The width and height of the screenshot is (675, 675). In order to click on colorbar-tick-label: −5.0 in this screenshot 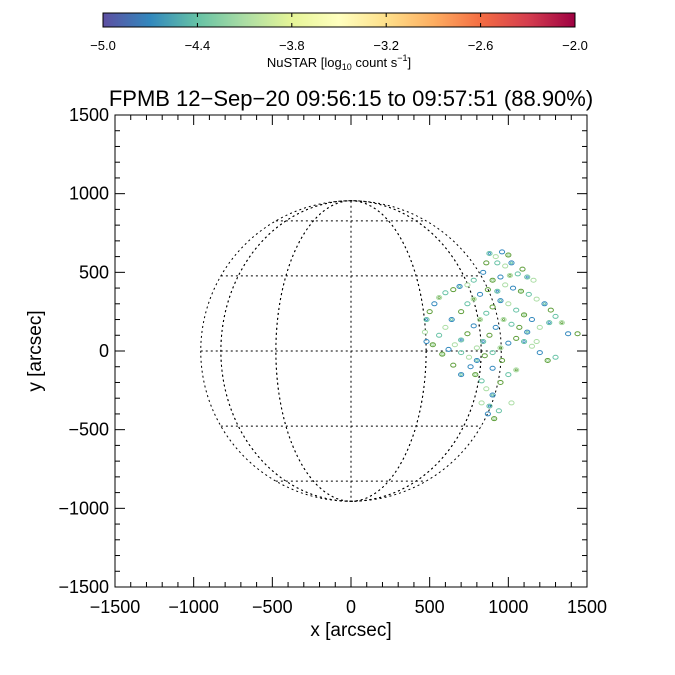, I will do `click(103, 45)`.